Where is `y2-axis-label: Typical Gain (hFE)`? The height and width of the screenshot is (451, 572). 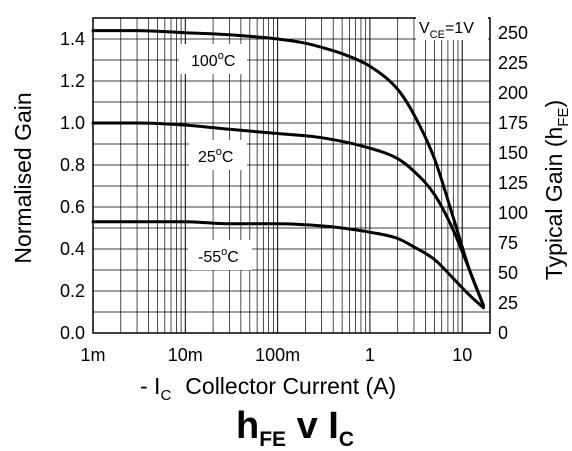 y2-axis-label: Typical Gain (hFE) is located at coordinates (556, 190).